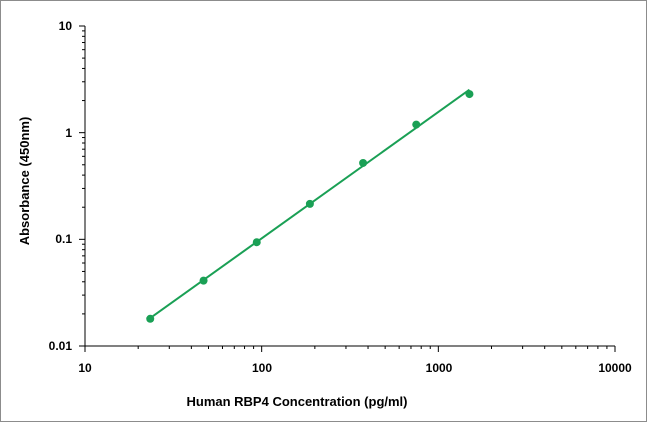 The image size is (647, 422). What do you see at coordinates (262, 368) in the screenshot?
I see `x-tick-label: 100` at bounding box center [262, 368].